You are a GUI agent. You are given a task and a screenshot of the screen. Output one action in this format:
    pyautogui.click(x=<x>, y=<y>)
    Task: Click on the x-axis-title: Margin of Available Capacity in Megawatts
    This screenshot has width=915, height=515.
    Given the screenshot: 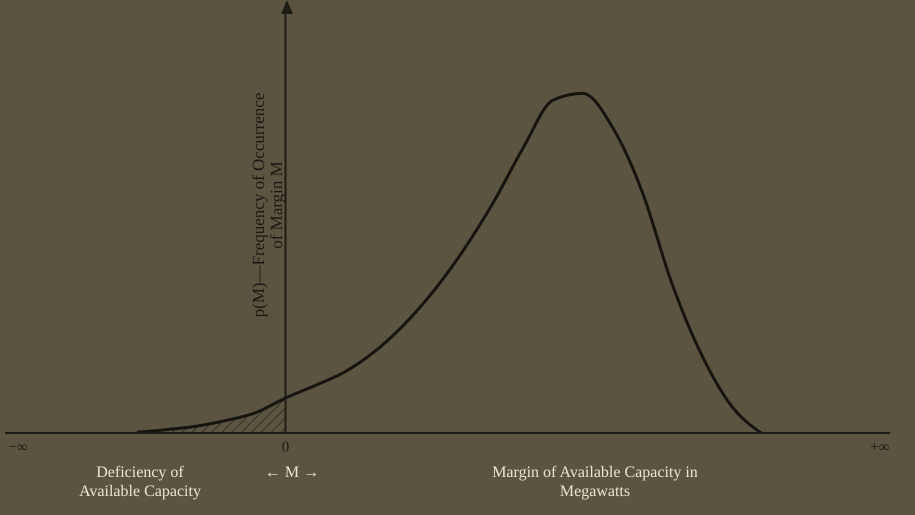 What is the action you would take?
    pyautogui.click(x=595, y=482)
    